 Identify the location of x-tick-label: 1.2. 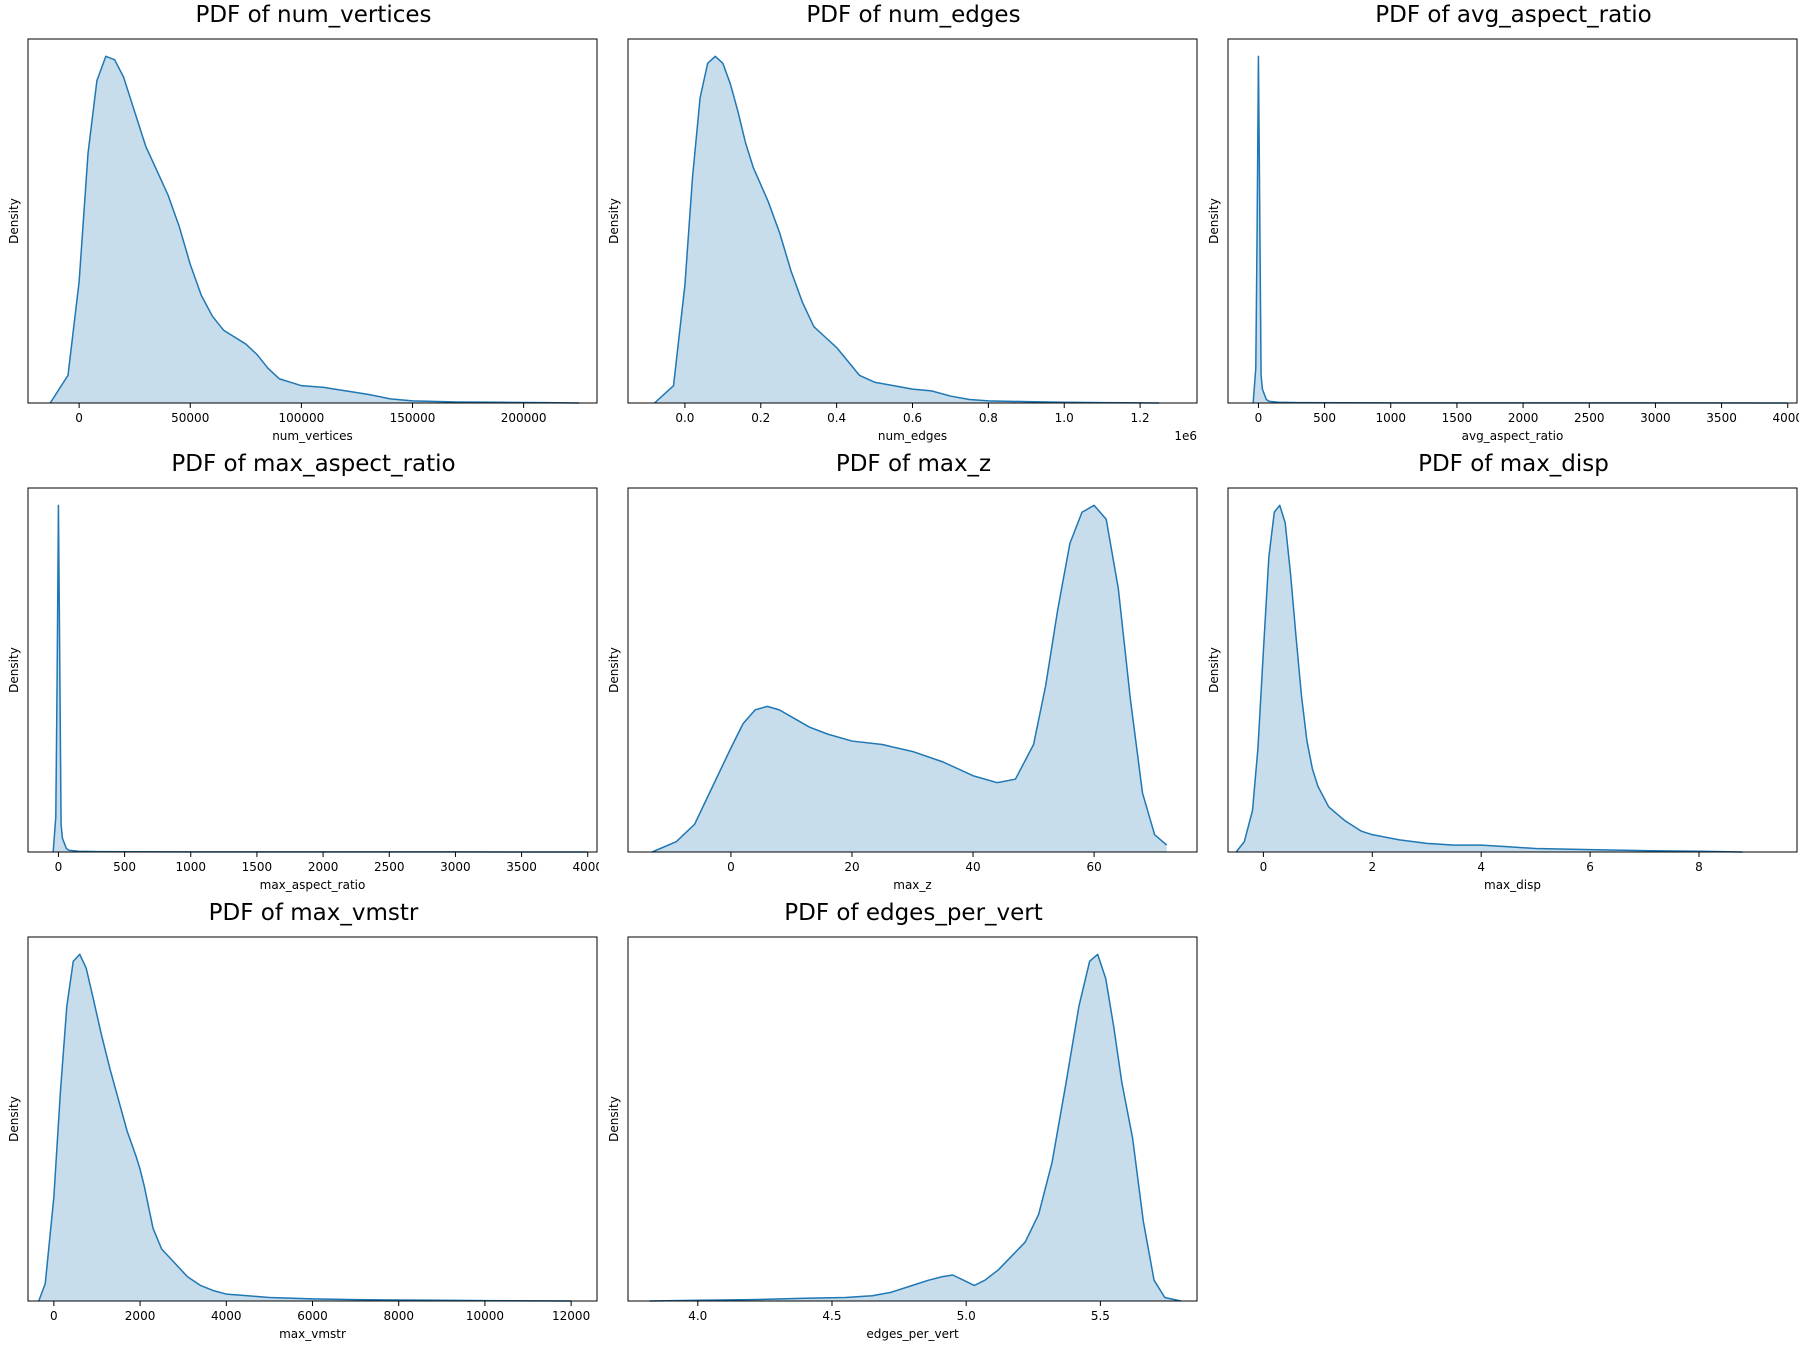
(1140, 418).